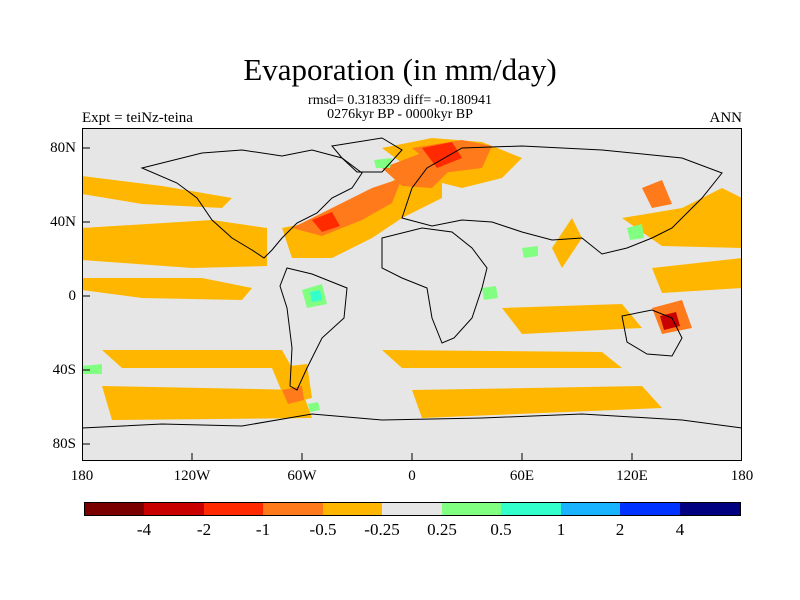  I want to click on colorbar-label: 1, so click(561, 529).